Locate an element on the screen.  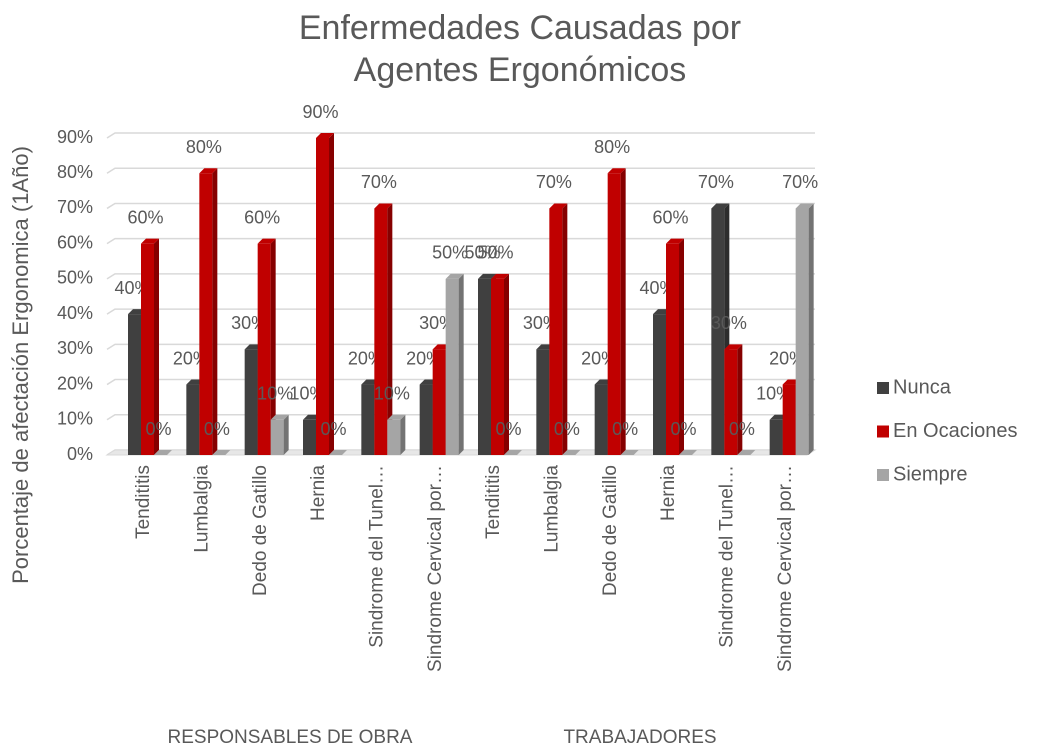
y-tick-label: 60% is located at coordinates (75, 242).